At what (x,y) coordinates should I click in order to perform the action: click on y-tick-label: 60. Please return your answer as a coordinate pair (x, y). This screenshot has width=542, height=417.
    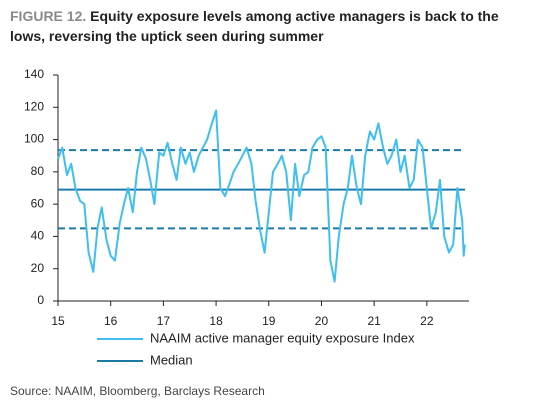
    Looking at the image, I should click on (38, 203).